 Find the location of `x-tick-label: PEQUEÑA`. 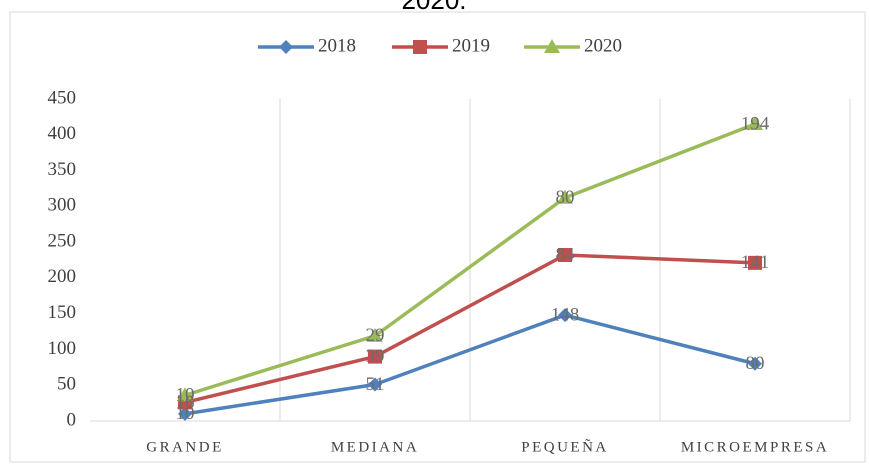

x-tick-label: PEQUEÑA is located at coordinates (565, 447).